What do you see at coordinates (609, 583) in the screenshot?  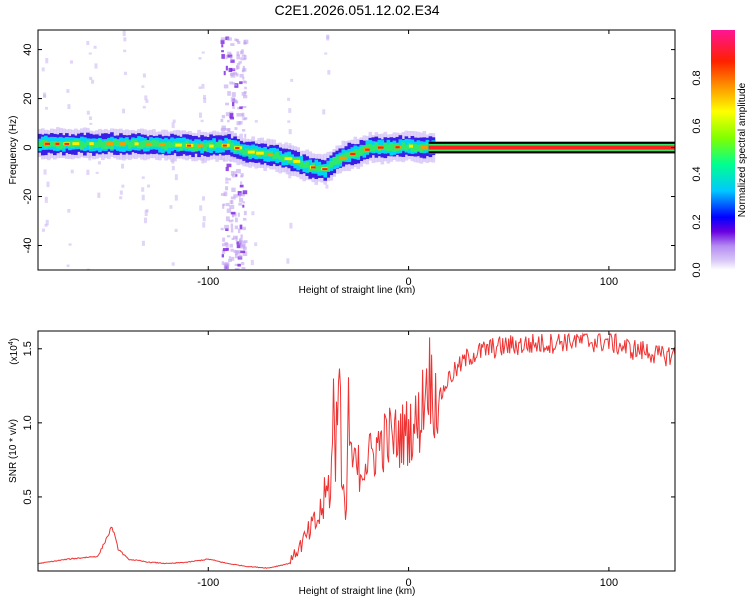 I see `snr-xtick-label: 100` at bounding box center [609, 583].